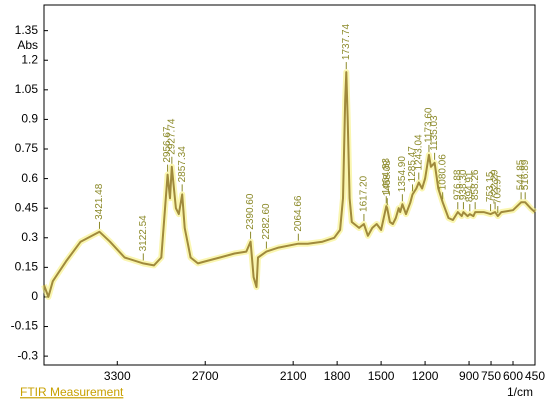  I want to click on peak-label: 1617.20, so click(364, 193).